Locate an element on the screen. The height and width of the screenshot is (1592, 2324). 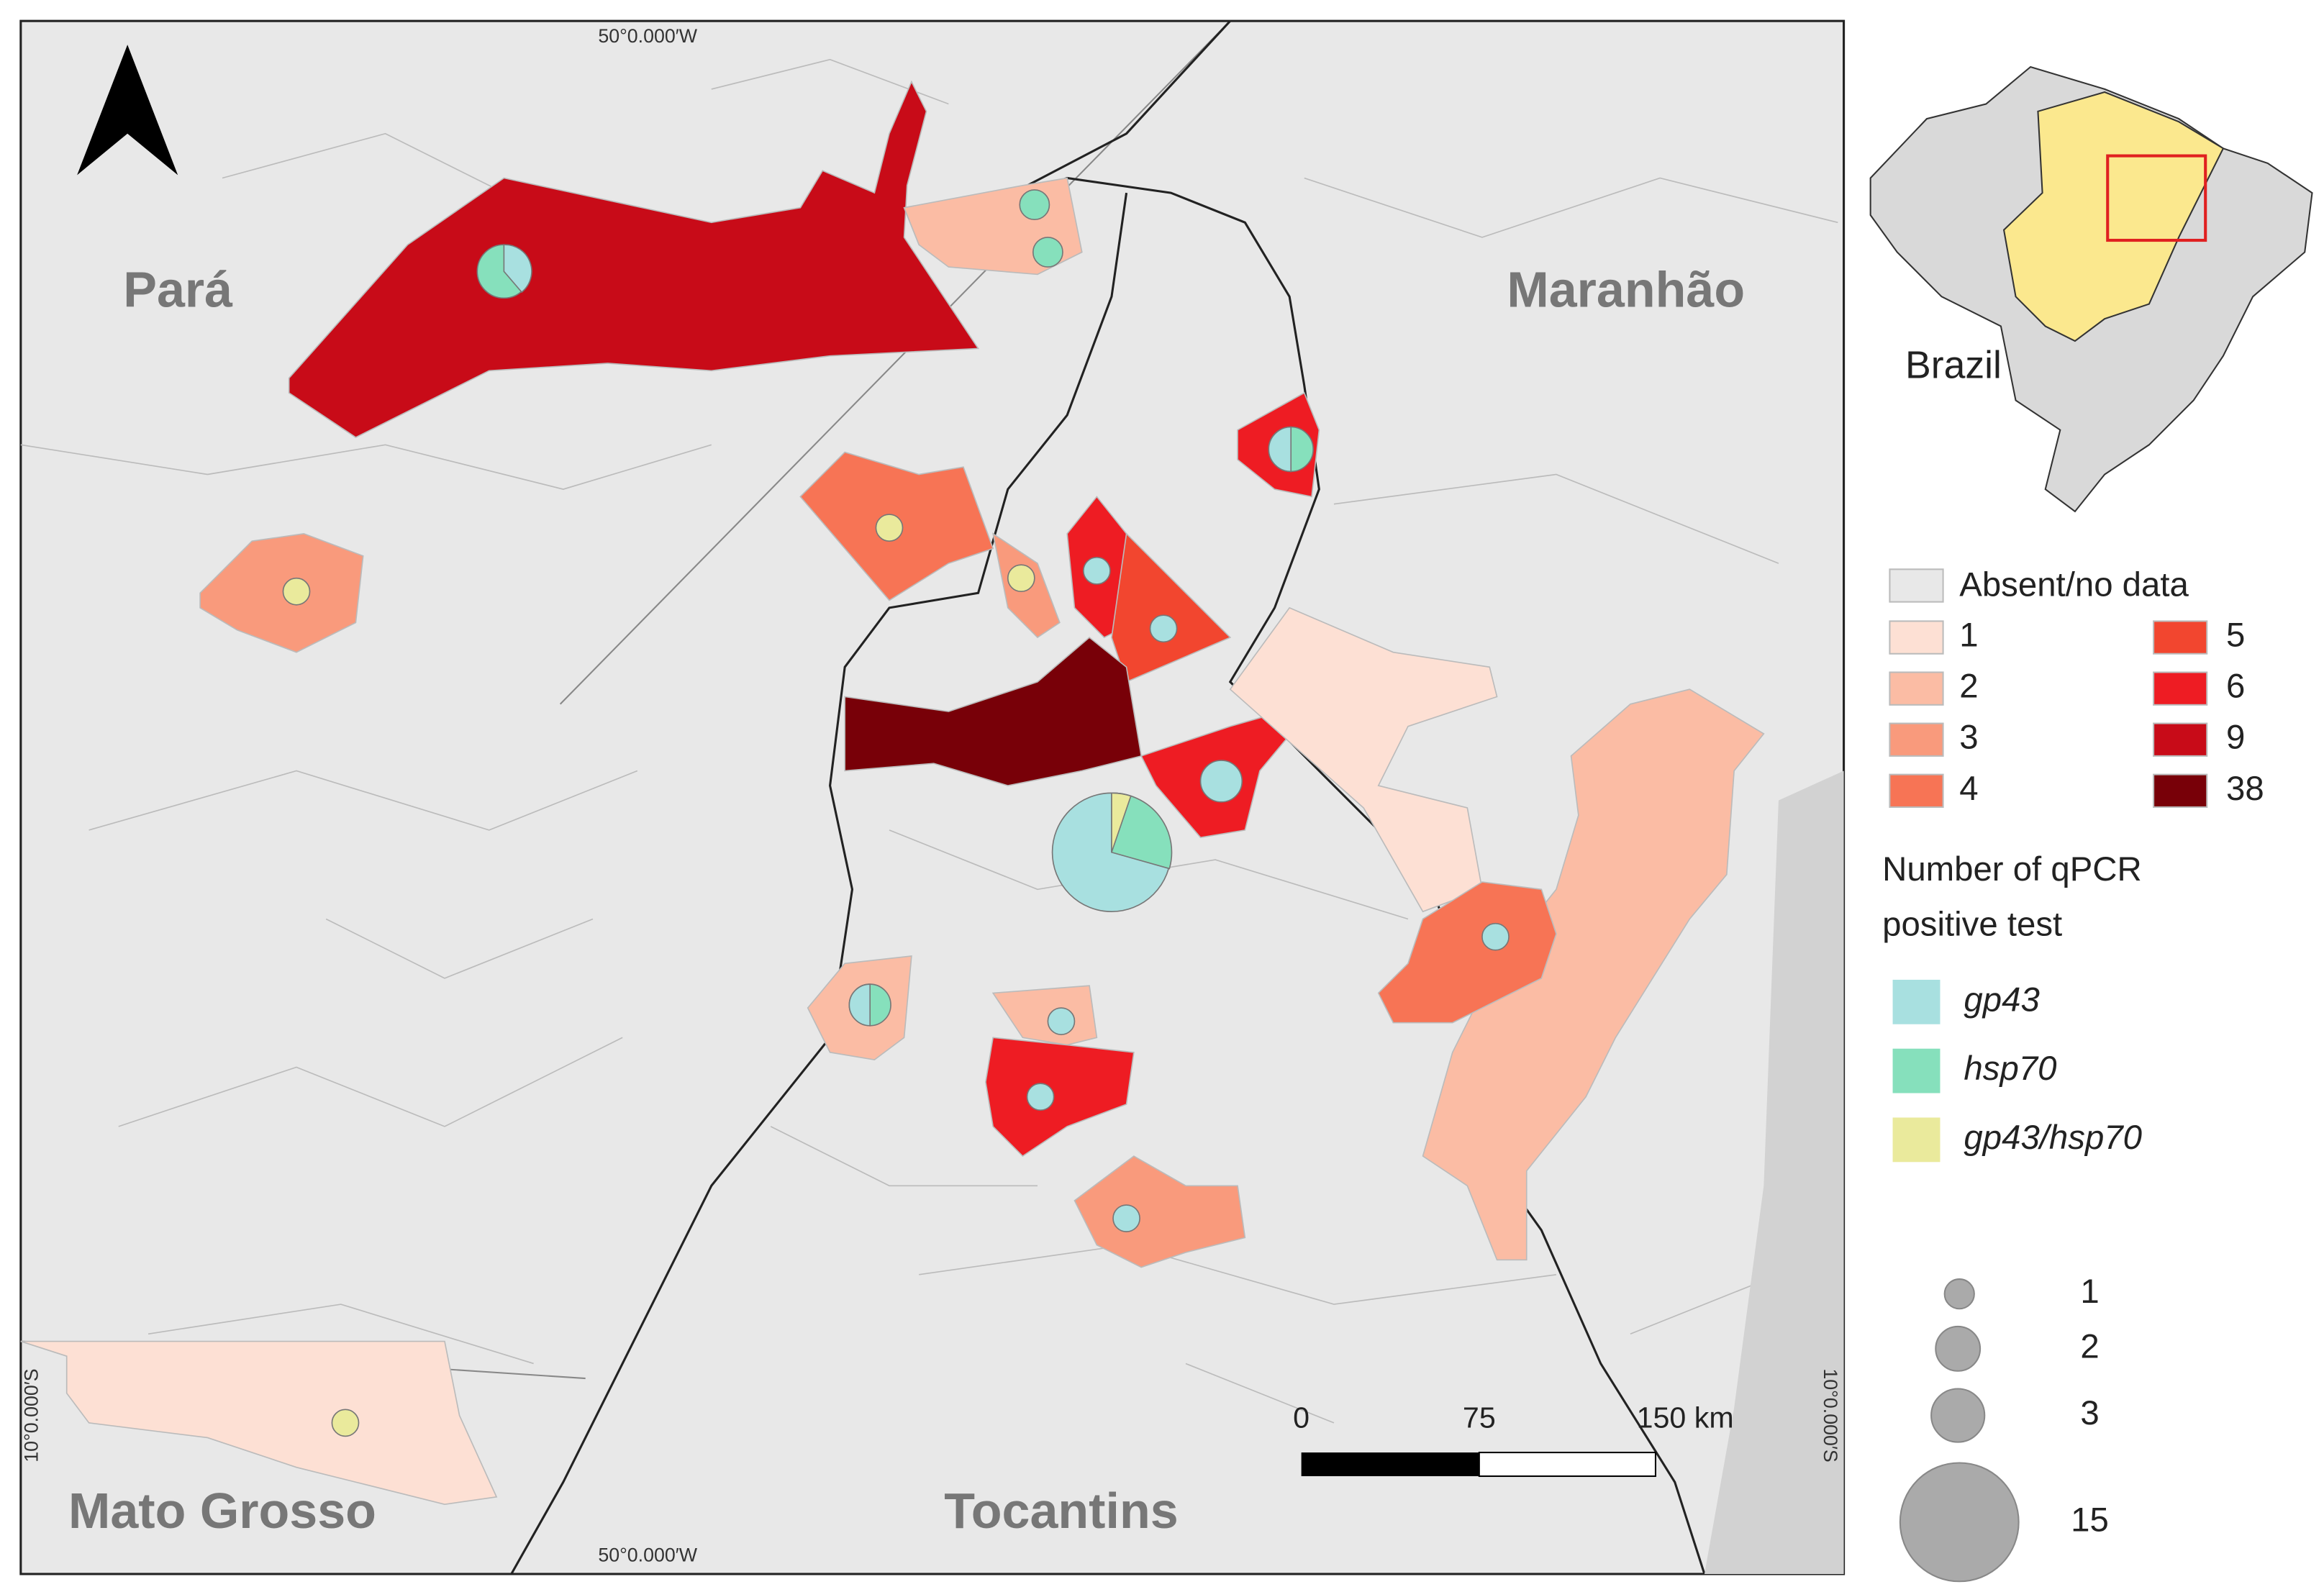
size-legend-label: 2 is located at coordinates (2089, 1346).